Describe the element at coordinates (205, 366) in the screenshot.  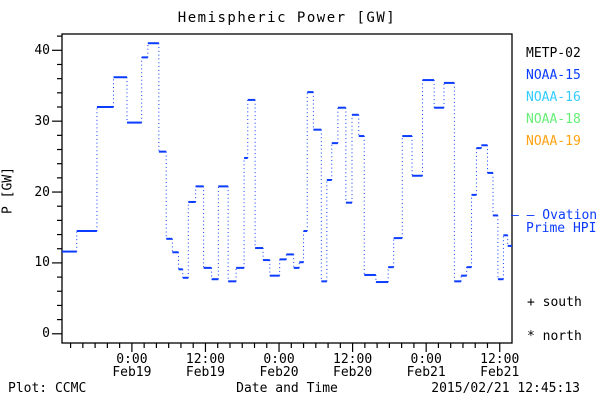
I see `x-tick-label: 12:00 Feb19` at that location.